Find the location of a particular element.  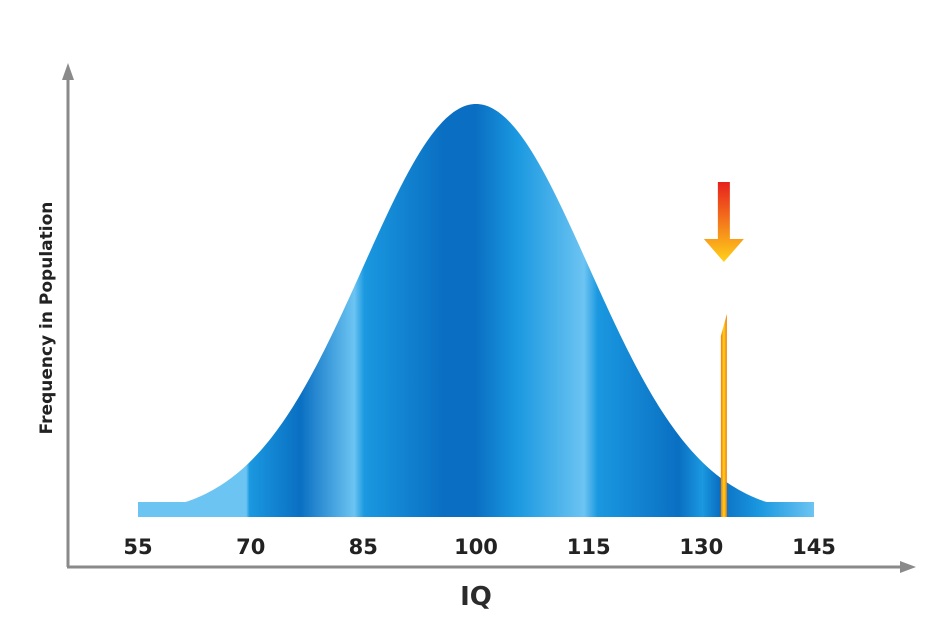

x-tick-labels: 55 70 85 100 115 130 145 is located at coordinates (479, 547).